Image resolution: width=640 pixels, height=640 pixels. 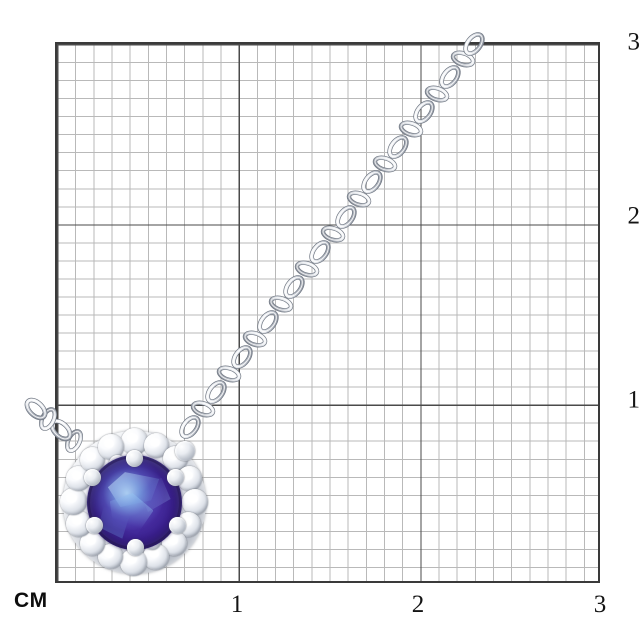 I want to click on x-axis-tick-2: 2, so click(x=418, y=604).